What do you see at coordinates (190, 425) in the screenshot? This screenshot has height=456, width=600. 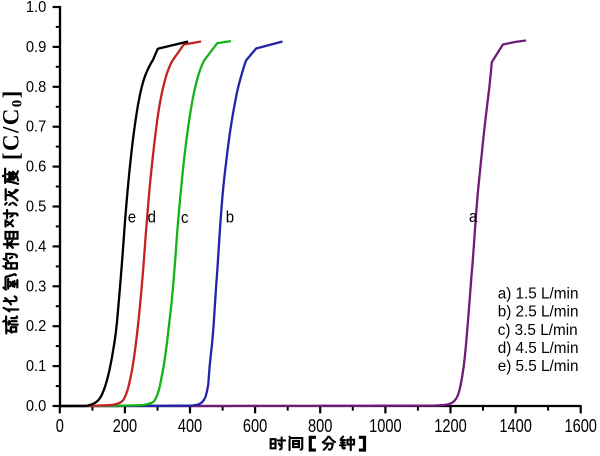 I see `svg-text: 400` at bounding box center [190, 425].